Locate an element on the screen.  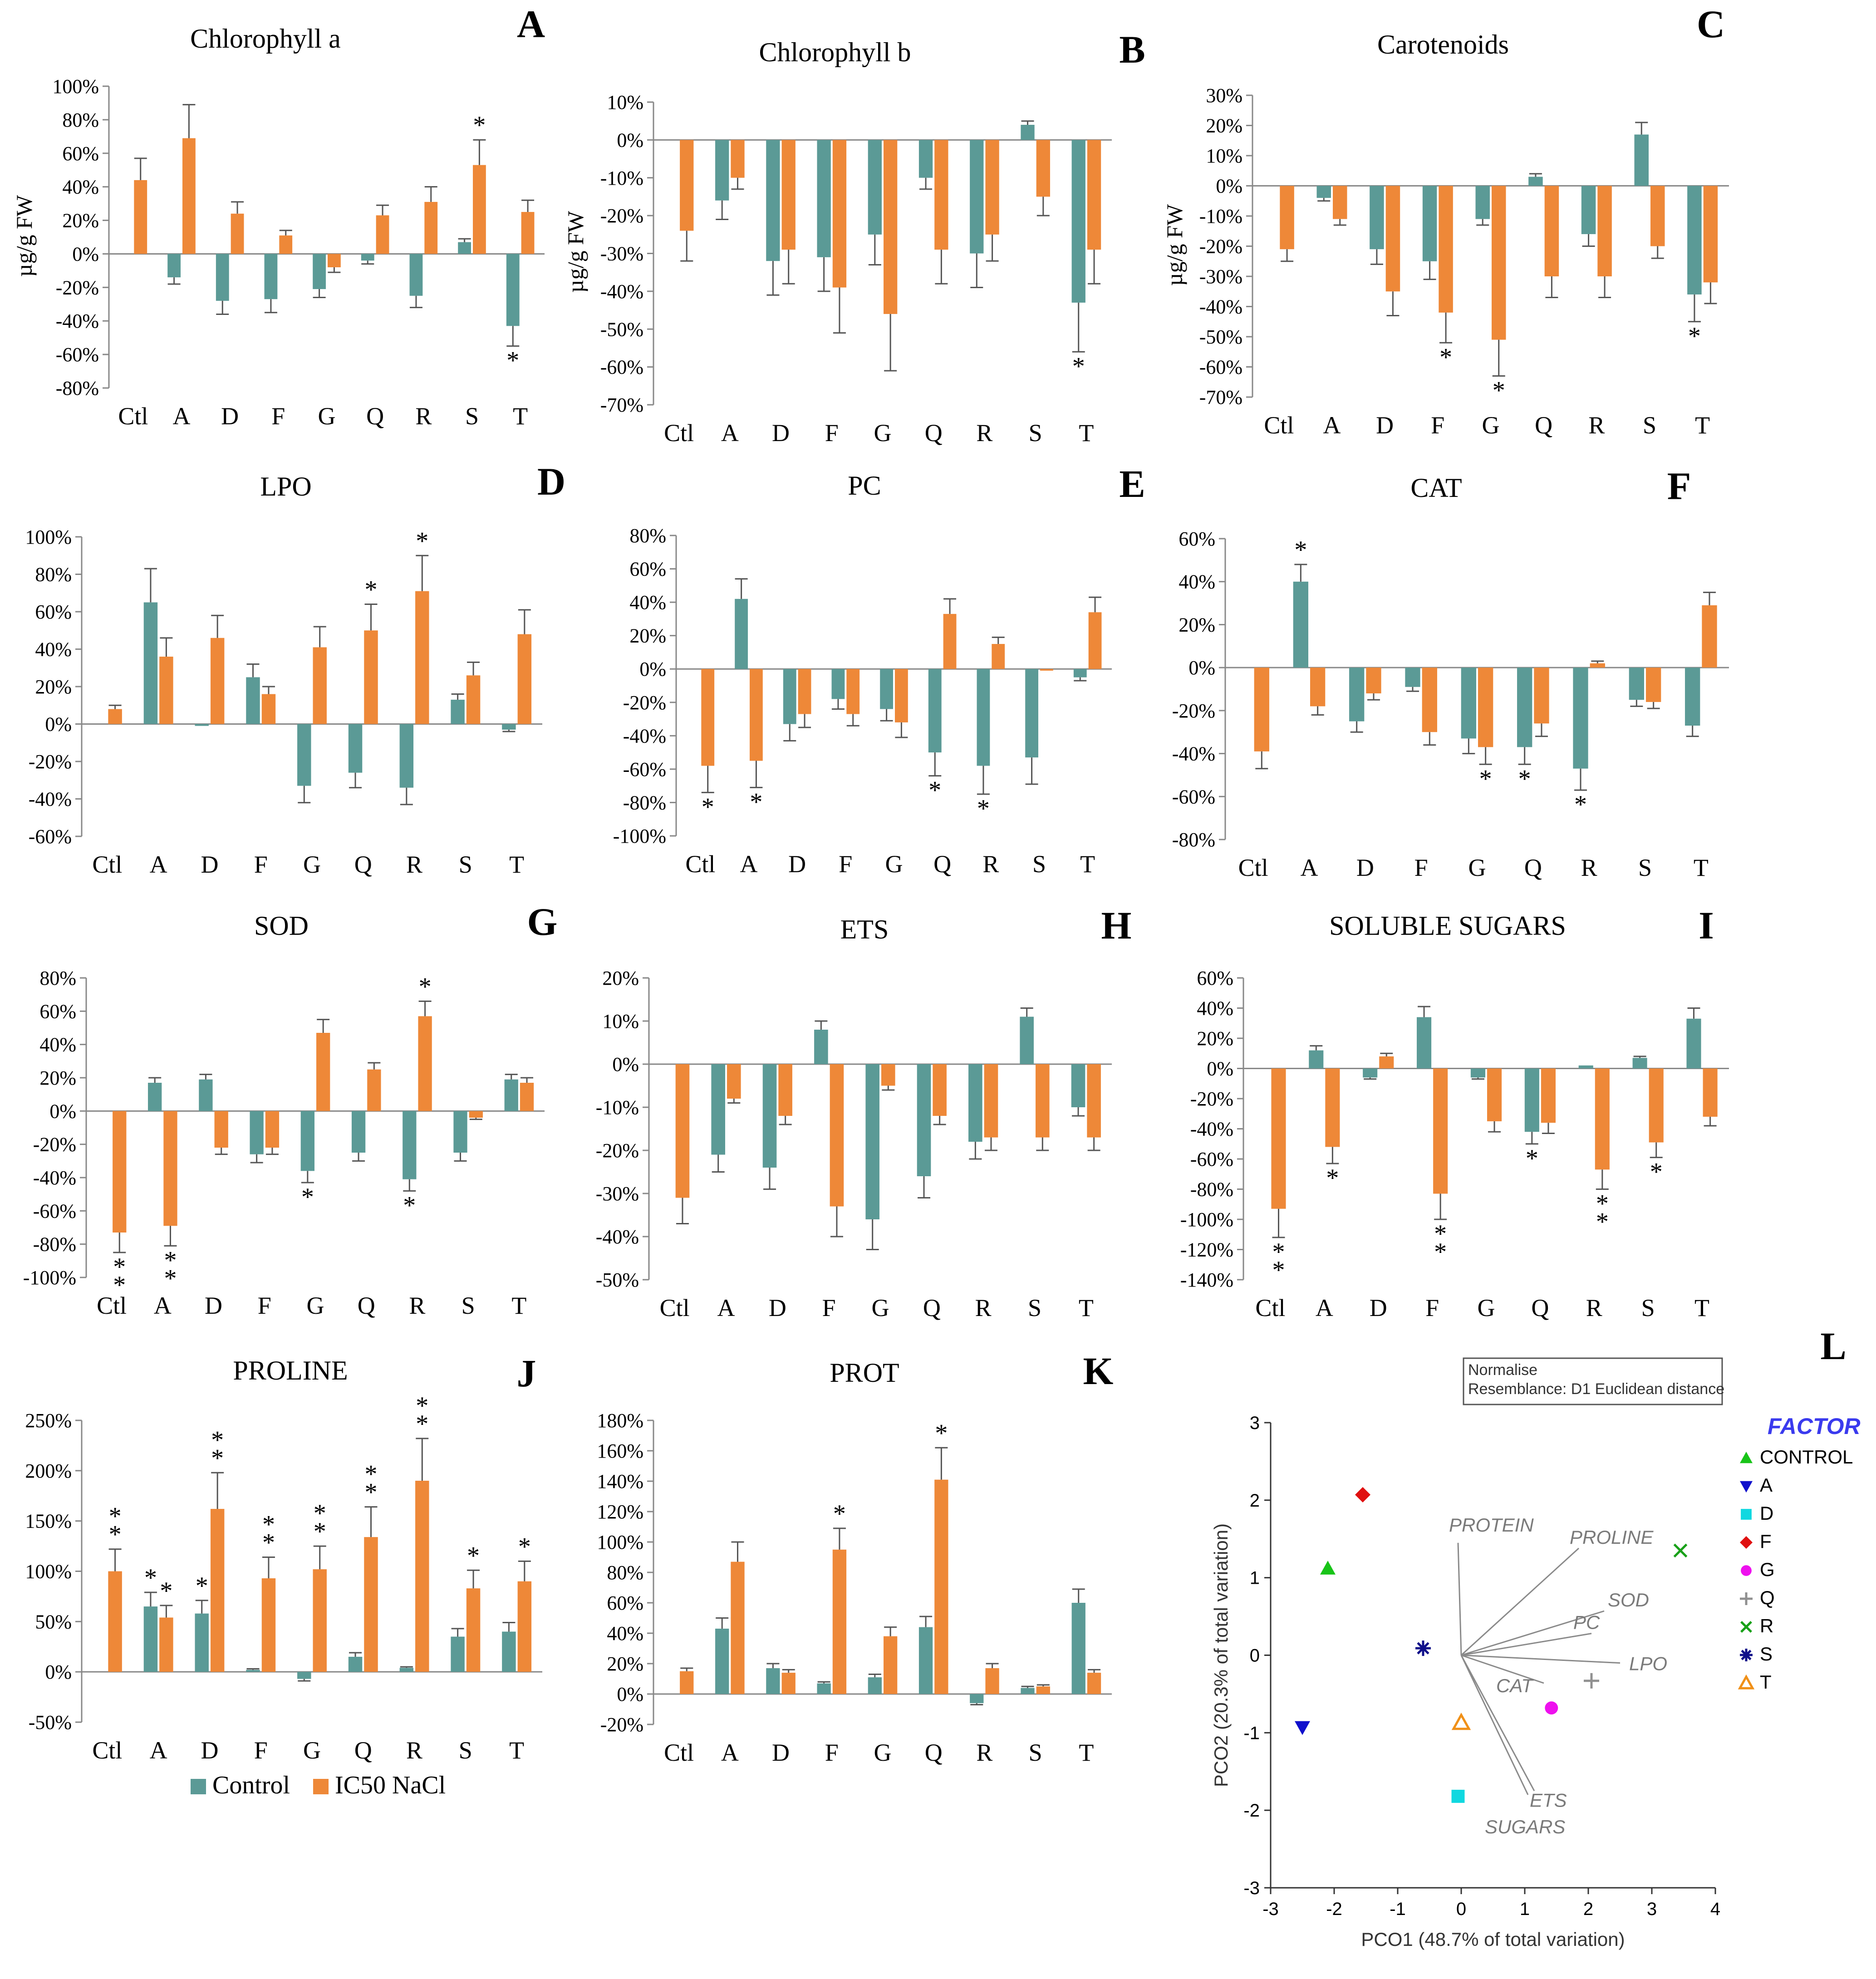
chart-title: PROT is located at coordinates (865, 1373).